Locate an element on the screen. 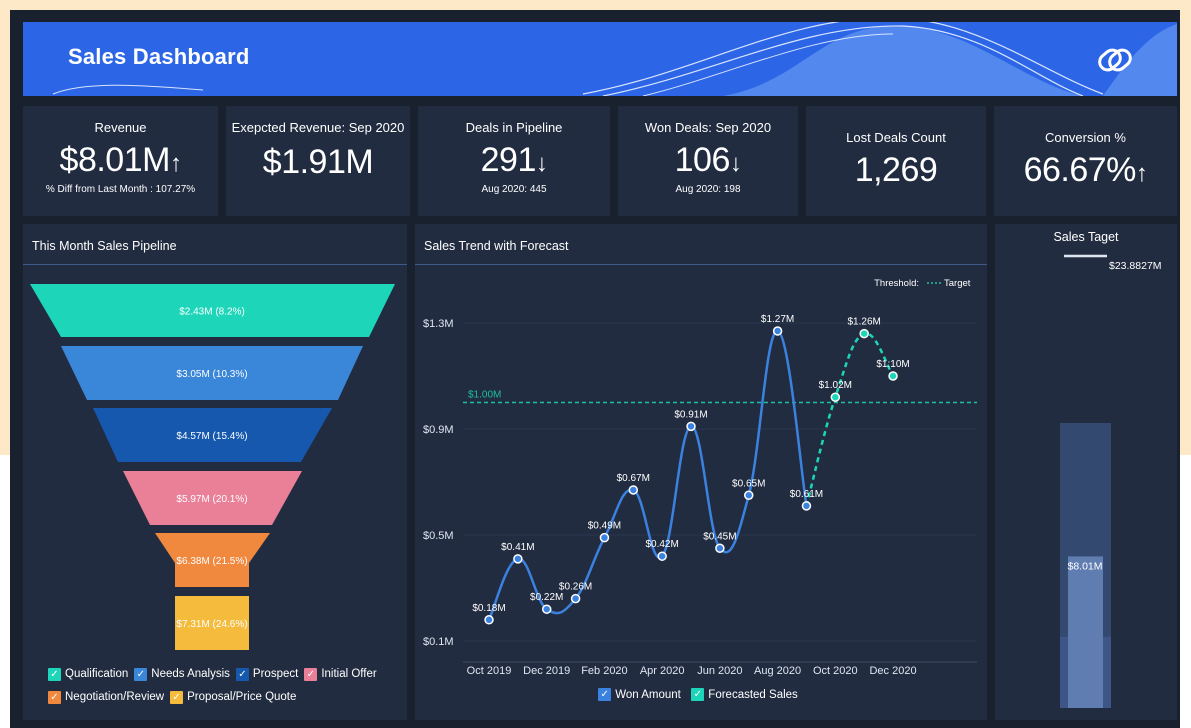  x-tick-label: Apr 2020 is located at coordinates (662, 671).